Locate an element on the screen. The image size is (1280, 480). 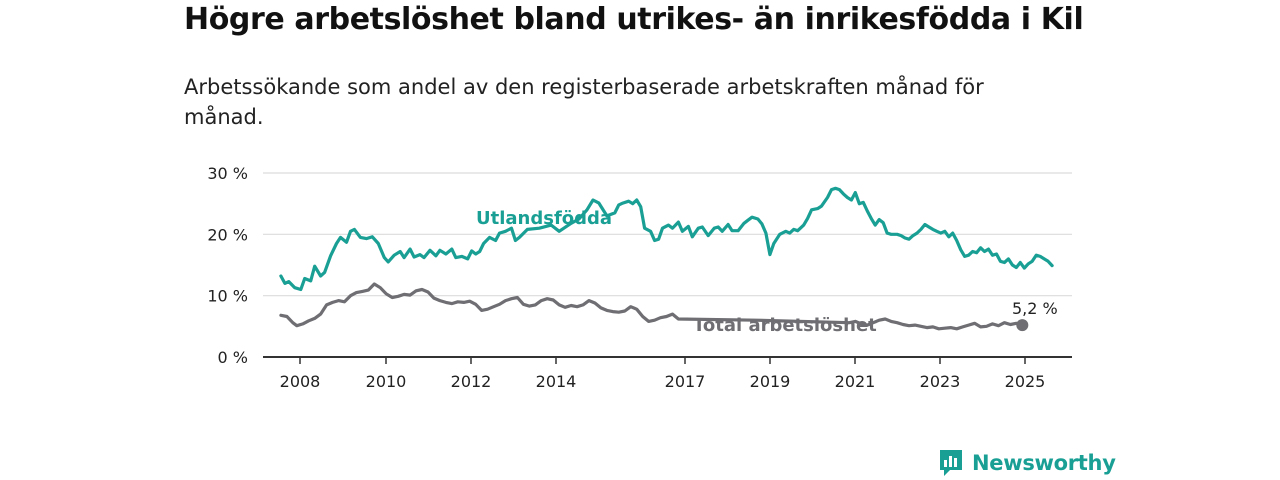
newsworthy-brand: Newsworthy is located at coordinates (1027, 463).